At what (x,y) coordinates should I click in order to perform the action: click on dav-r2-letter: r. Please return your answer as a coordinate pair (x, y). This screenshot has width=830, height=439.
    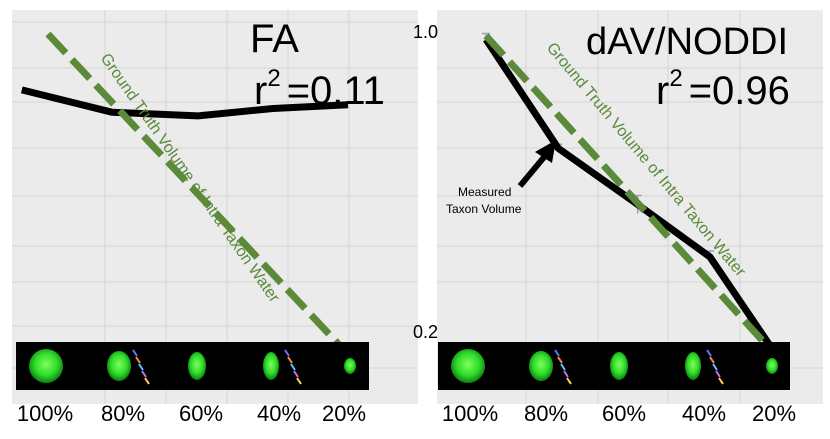
    Looking at the image, I should click on (662, 91).